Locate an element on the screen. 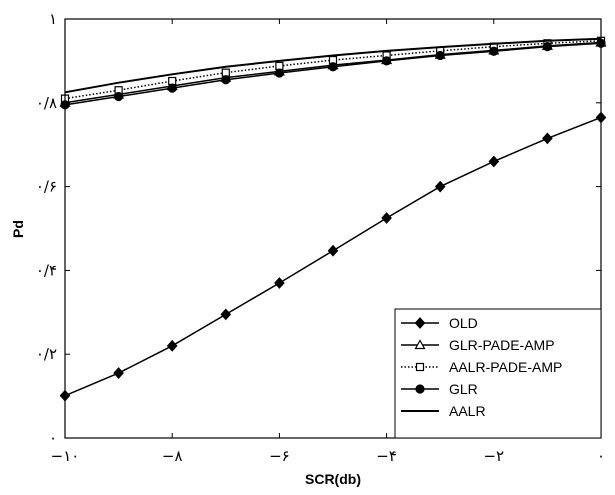  y-tick-label: ۰/۴ is located at coordinates (46, 270).